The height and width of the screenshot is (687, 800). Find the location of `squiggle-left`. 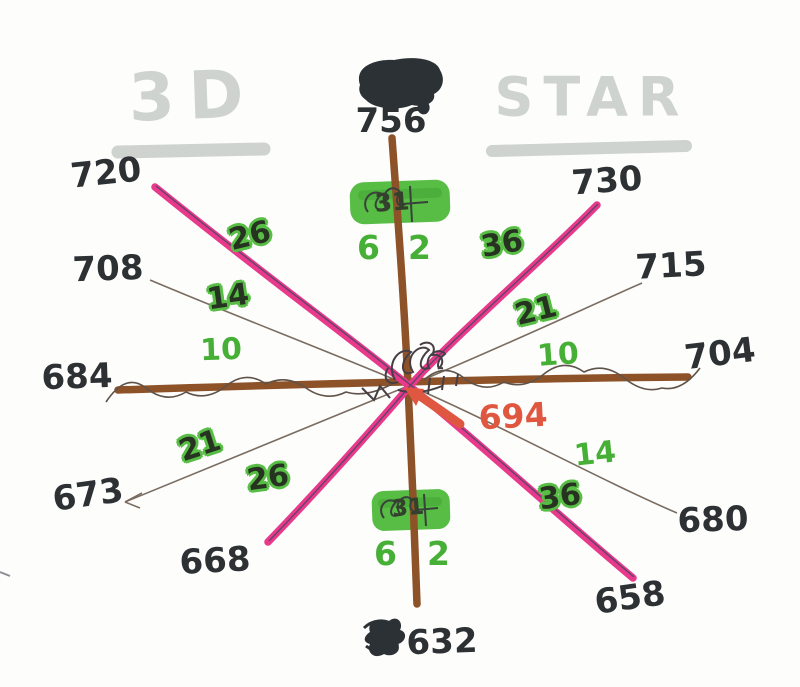

squiggle-left is located at coordinates (249, 389).